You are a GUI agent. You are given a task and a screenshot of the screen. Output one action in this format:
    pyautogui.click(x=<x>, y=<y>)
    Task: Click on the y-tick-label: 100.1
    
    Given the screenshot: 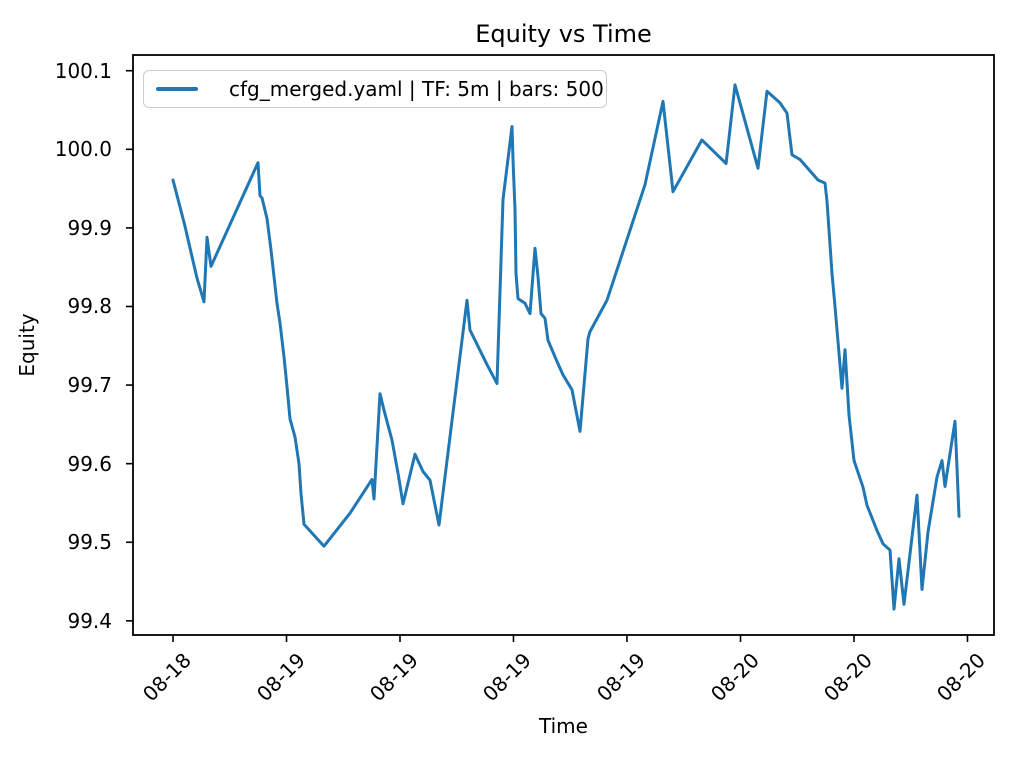 What is the action you would take?
    pyautogui.click(x=83, y=70)
    